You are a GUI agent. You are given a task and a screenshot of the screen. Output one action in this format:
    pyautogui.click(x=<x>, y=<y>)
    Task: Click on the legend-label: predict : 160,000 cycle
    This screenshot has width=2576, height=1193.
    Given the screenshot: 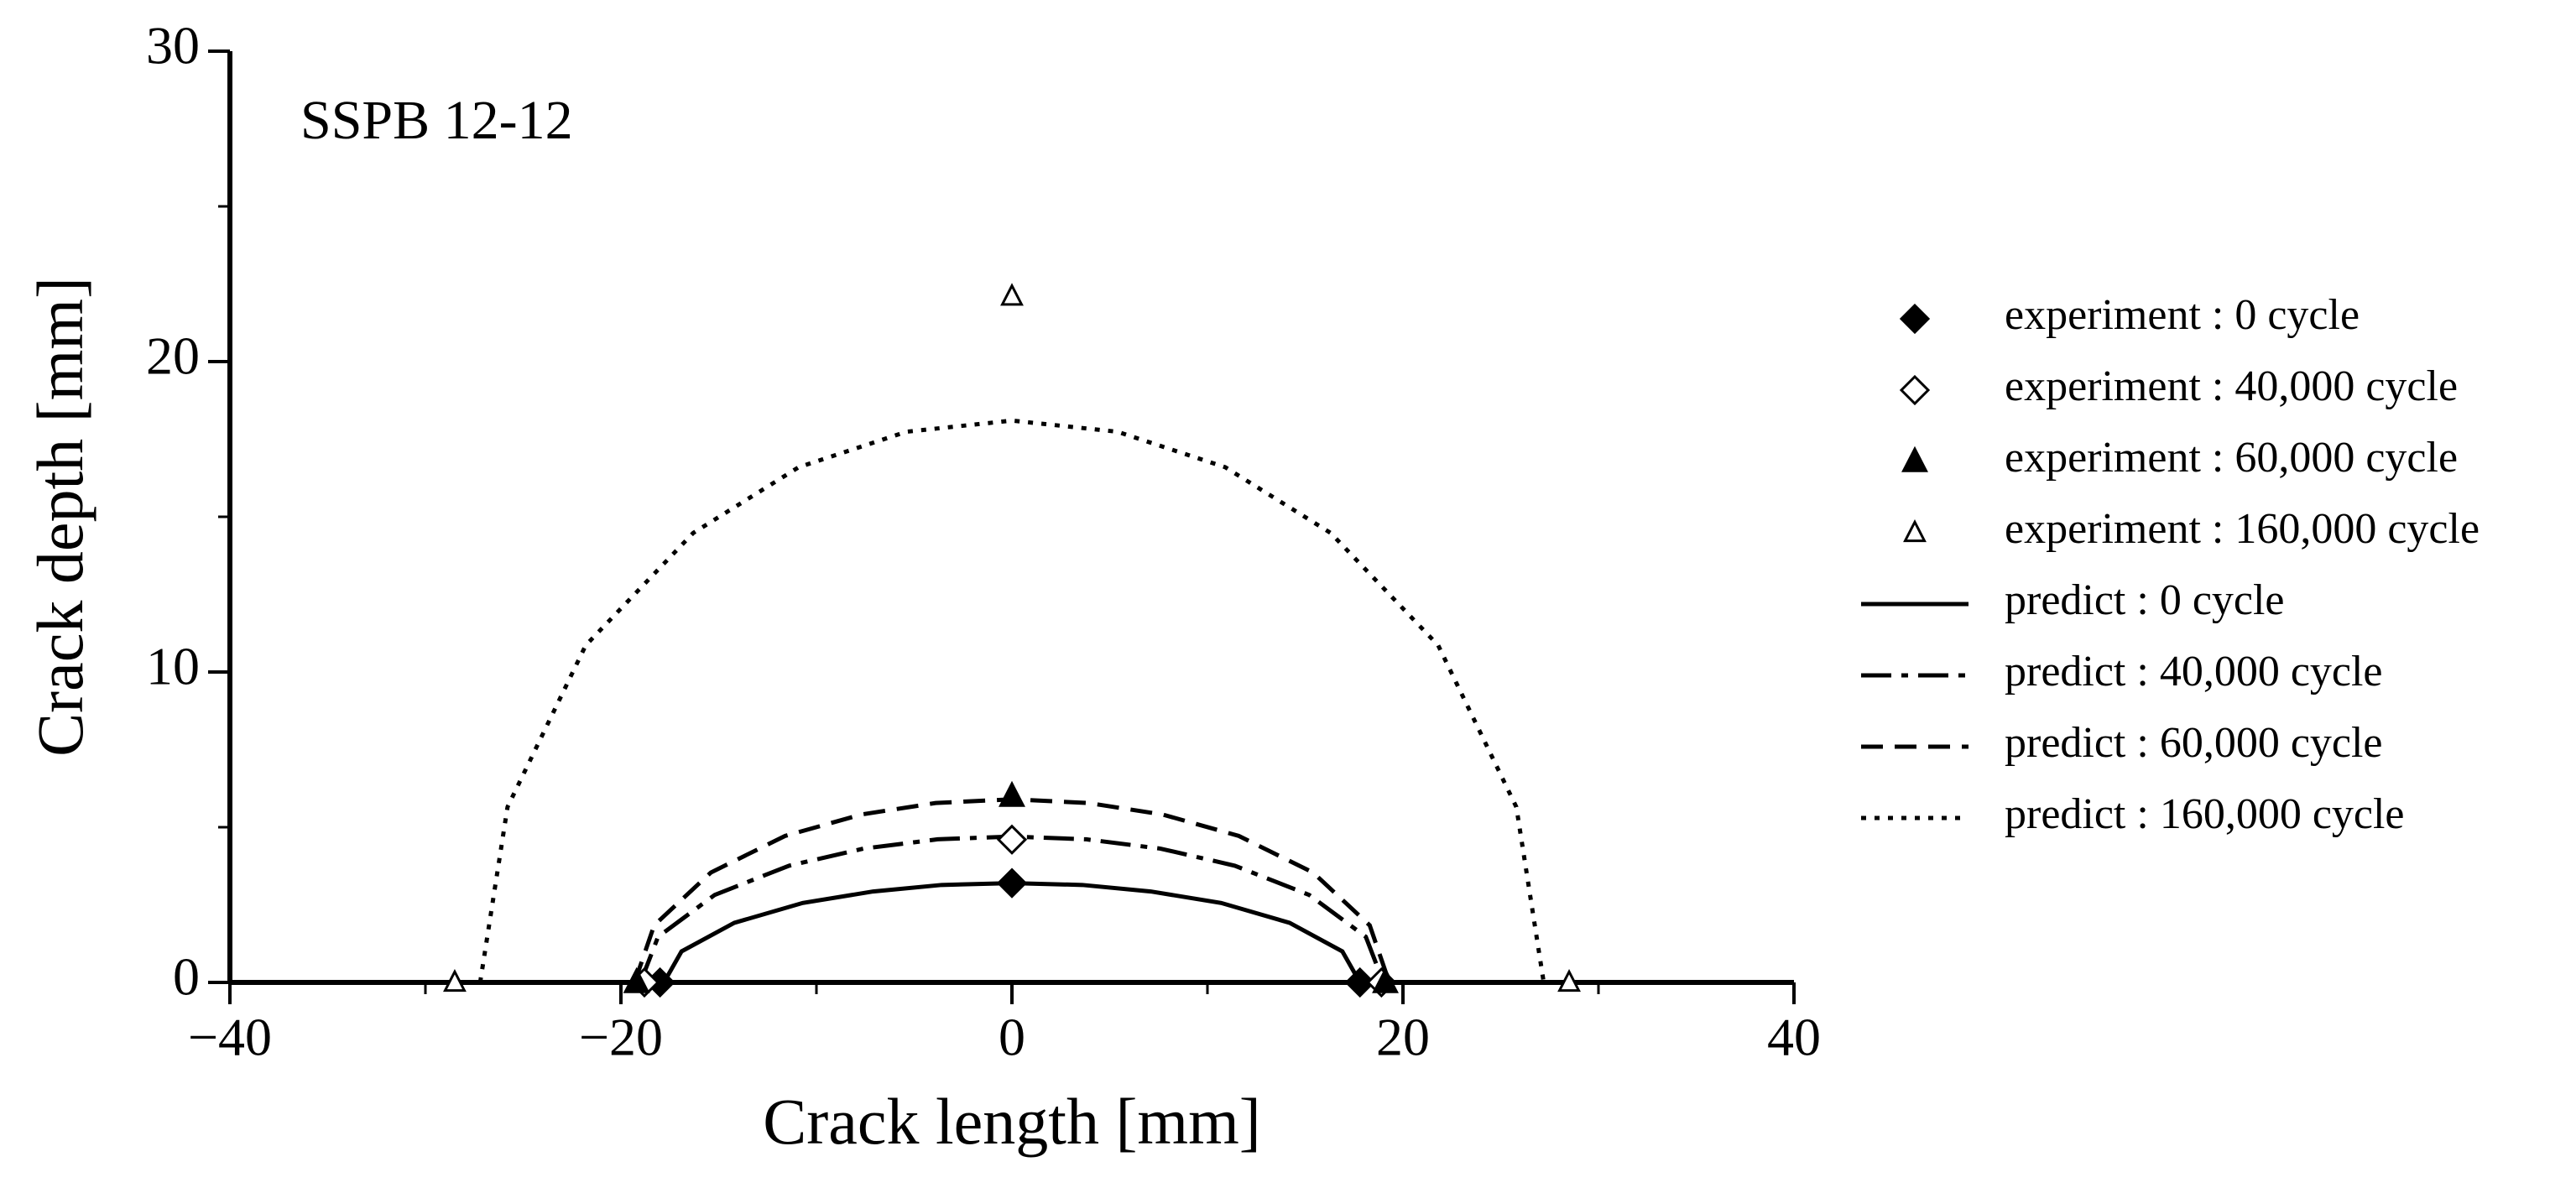 What is the action you would take?
    pyautogui.click(x=2205, y=814)
    